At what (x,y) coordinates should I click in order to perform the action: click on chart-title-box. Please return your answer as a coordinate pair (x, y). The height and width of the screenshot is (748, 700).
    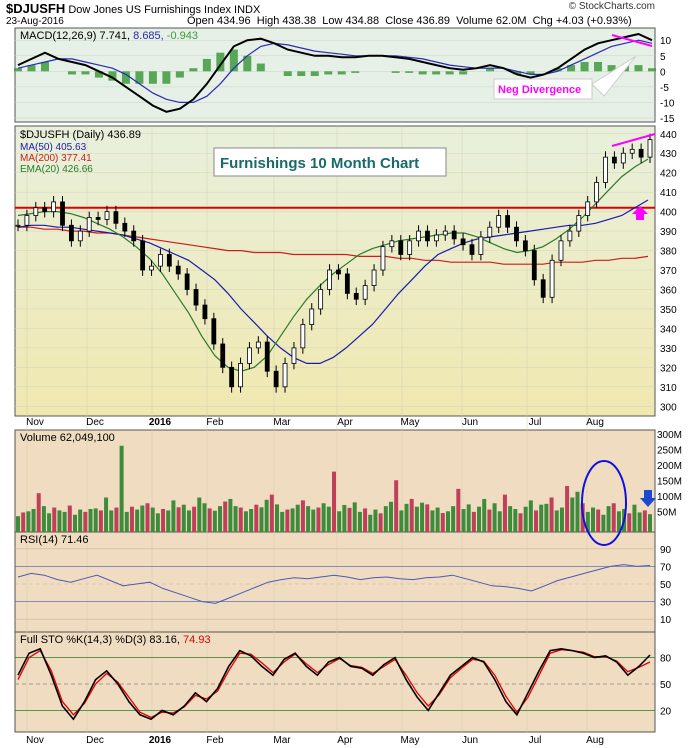
    Looking at the image, I should click on (330, 162).